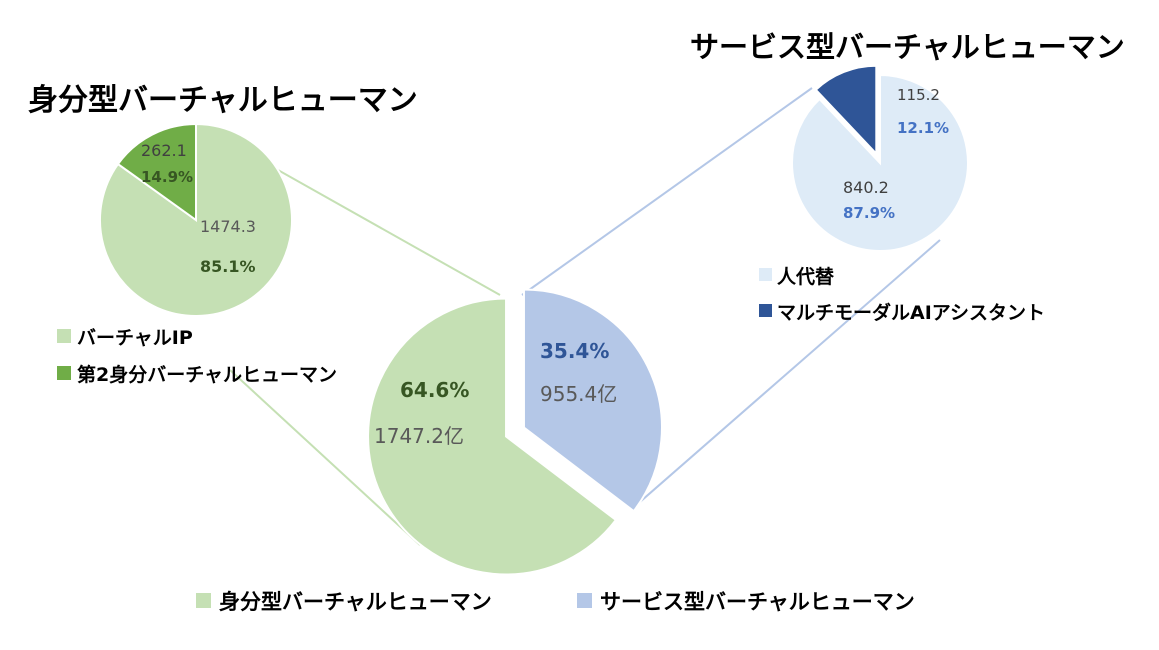  I want to click on legend-label-human-replacement: 人代替, so click(806, 276).